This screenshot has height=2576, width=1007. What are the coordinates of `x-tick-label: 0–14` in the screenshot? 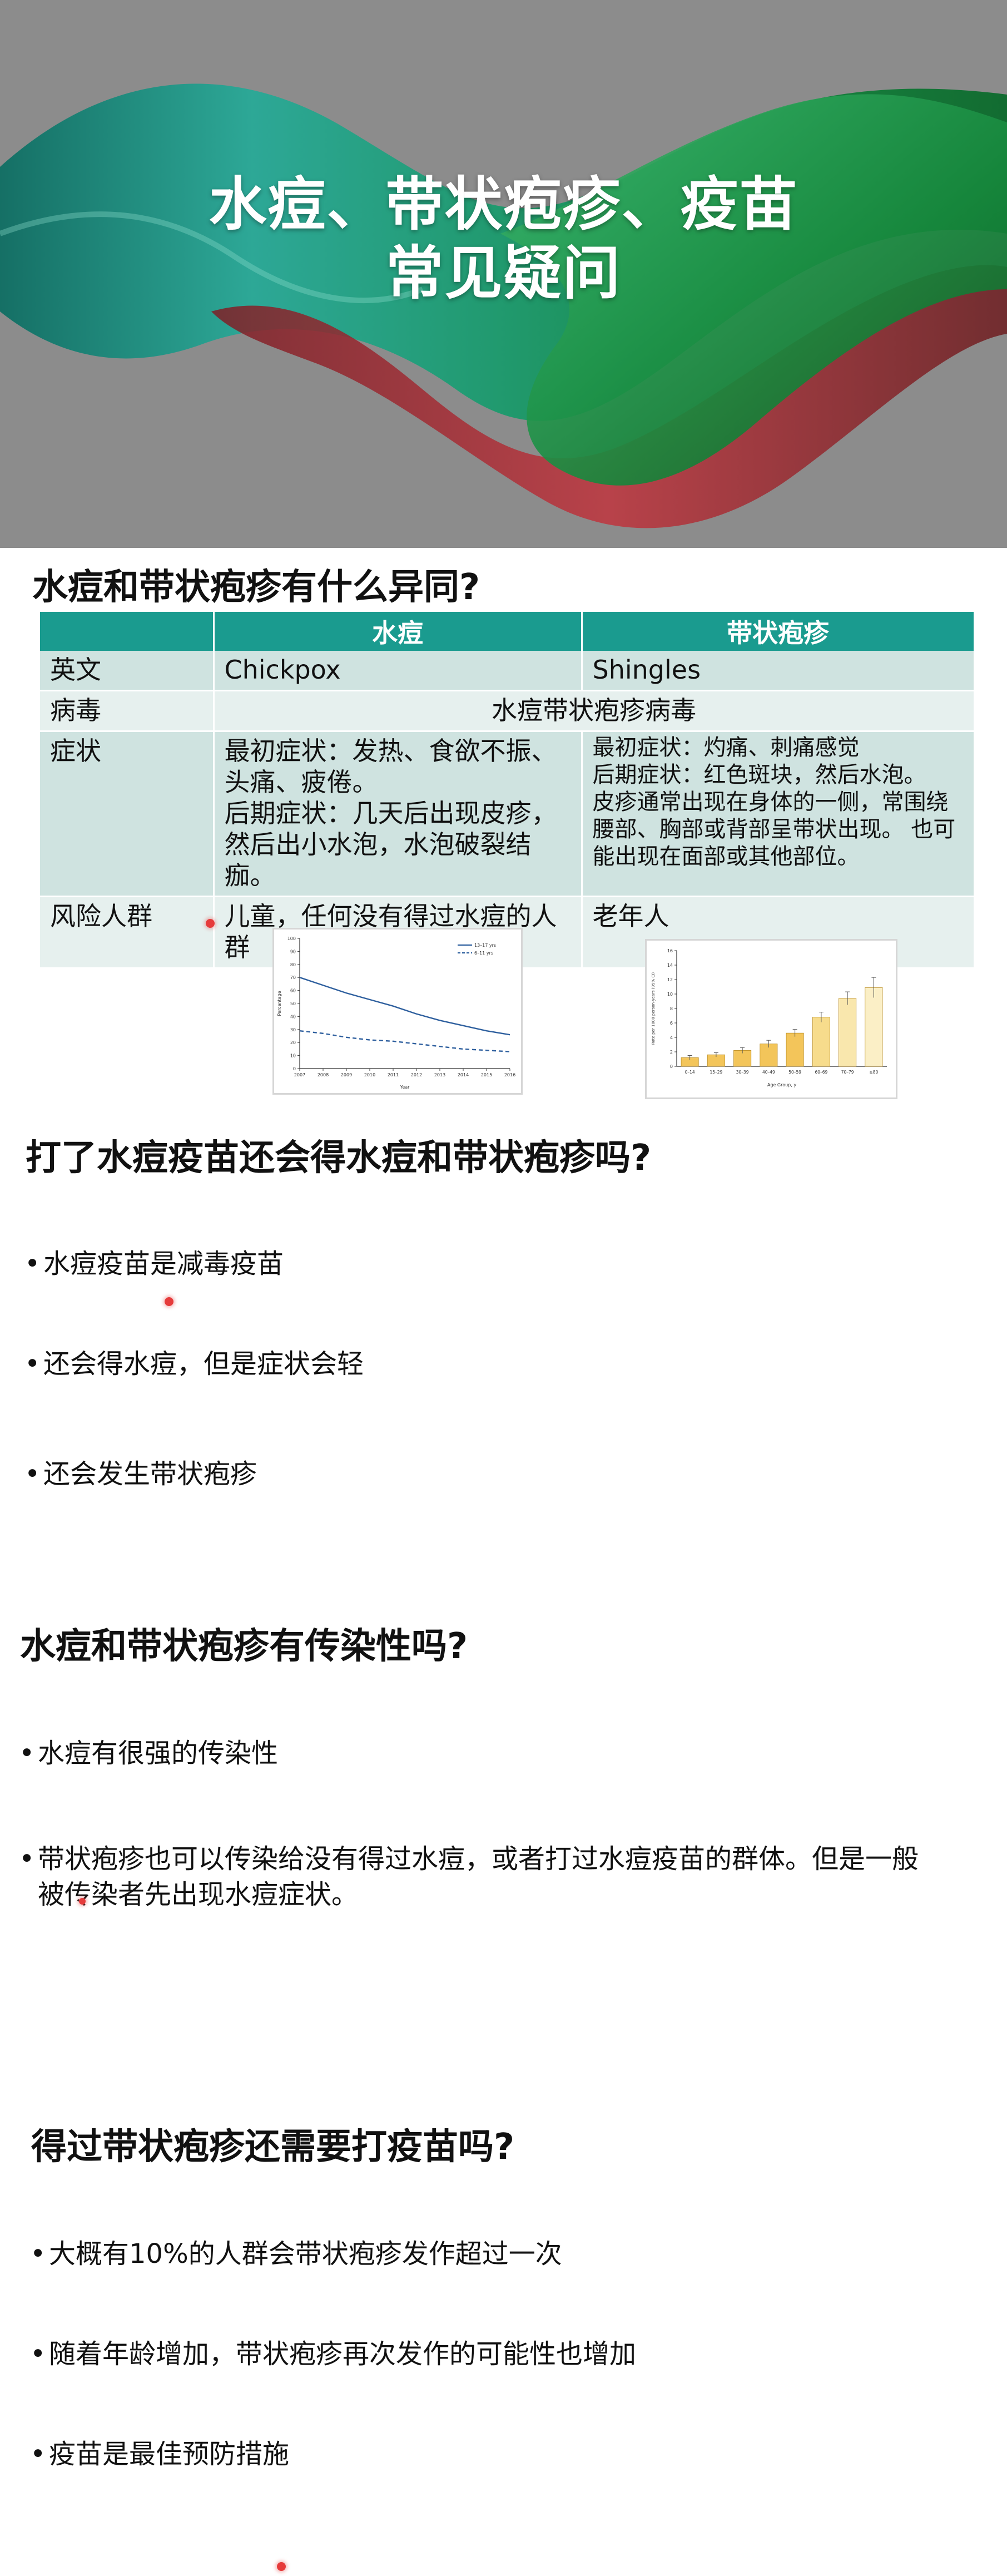 It's located at (690, 1072).